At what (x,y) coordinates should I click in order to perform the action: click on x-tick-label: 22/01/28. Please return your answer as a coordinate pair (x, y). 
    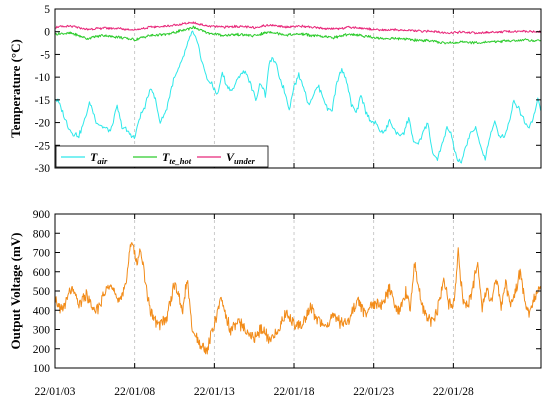
    Looking at the image, I should click on (453, 392).